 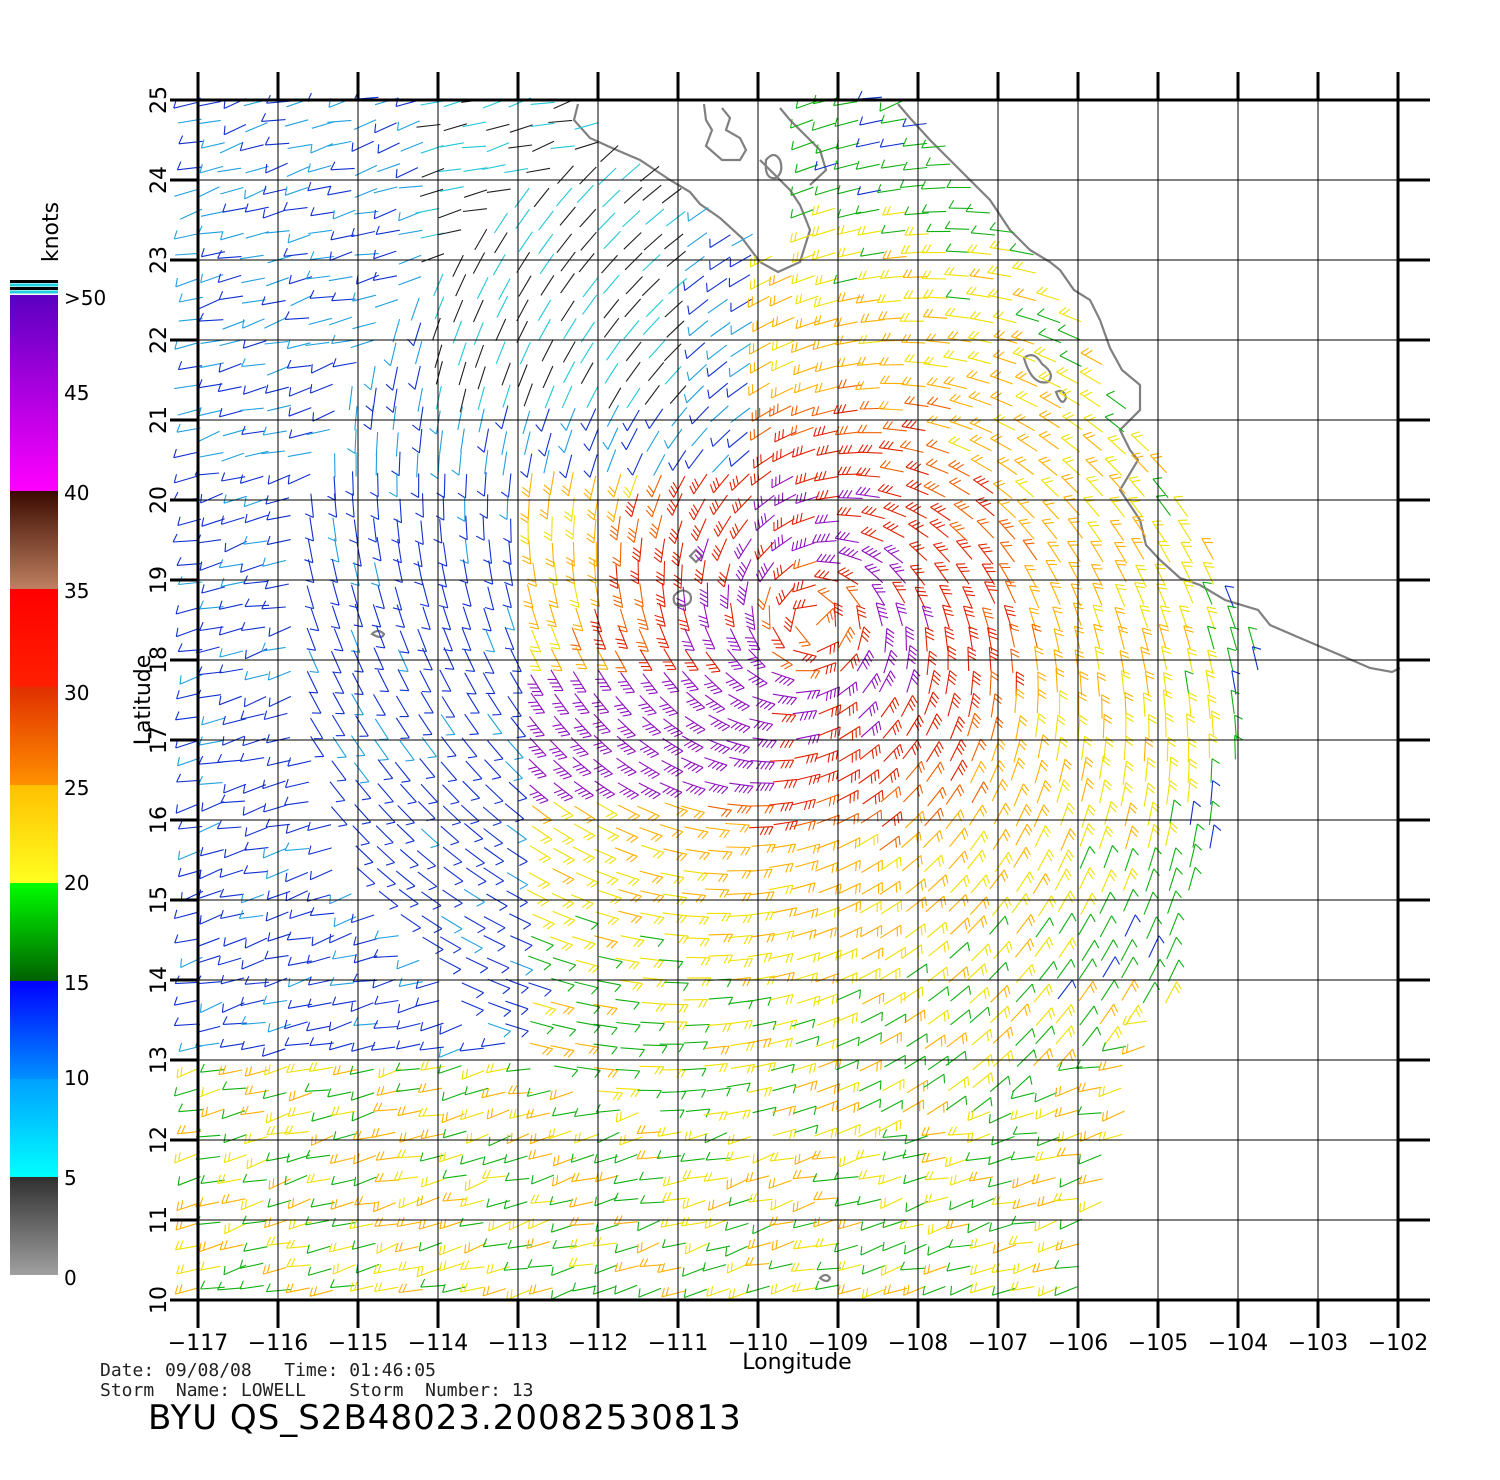 What do you see at coordinates (34, 834) in the screenshot?
I see `colorbar-band` at bounding box center [34, 834].